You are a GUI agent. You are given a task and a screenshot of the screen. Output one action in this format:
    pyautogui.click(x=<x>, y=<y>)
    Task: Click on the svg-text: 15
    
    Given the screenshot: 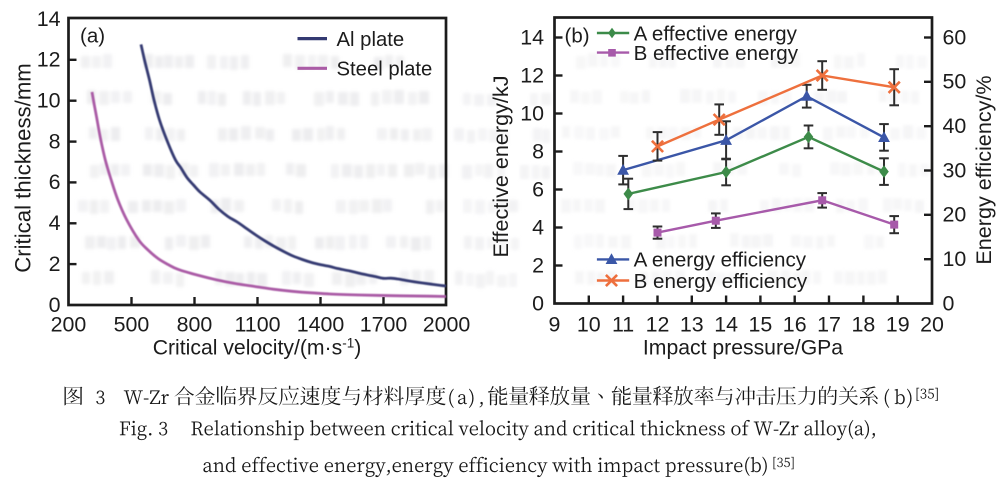 What is the action you would take?
    pyautogui.click(x=761, y=324)
    